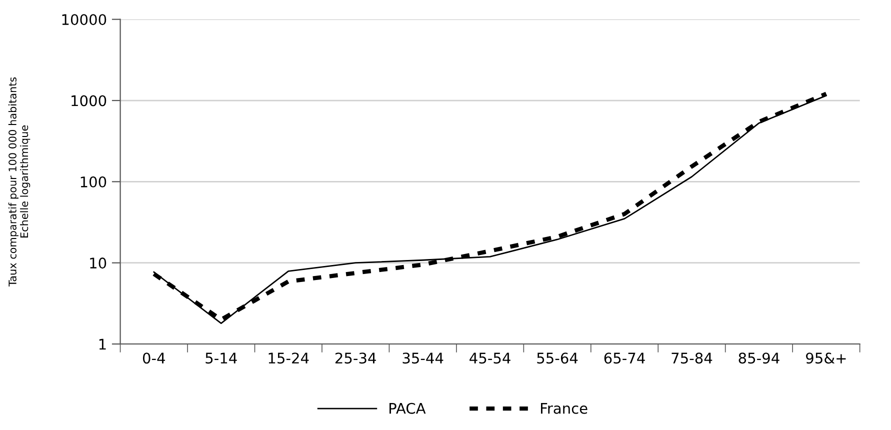 This screenshot has height=430, width=891. What do you see at coordinates (221, 358) in the screenshot?
I see `x-tick-label: 5-14` at bounding box center [221, 358].